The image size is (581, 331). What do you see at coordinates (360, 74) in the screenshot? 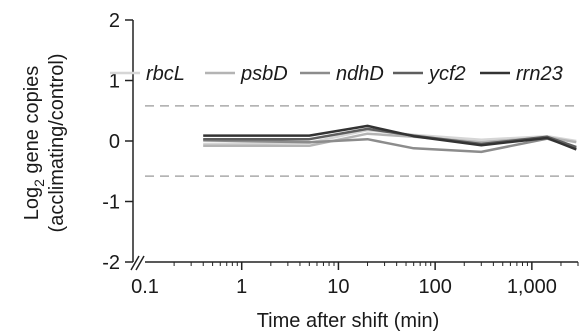
I see `legend-label: ndhD` at bounding box center [360, 74].